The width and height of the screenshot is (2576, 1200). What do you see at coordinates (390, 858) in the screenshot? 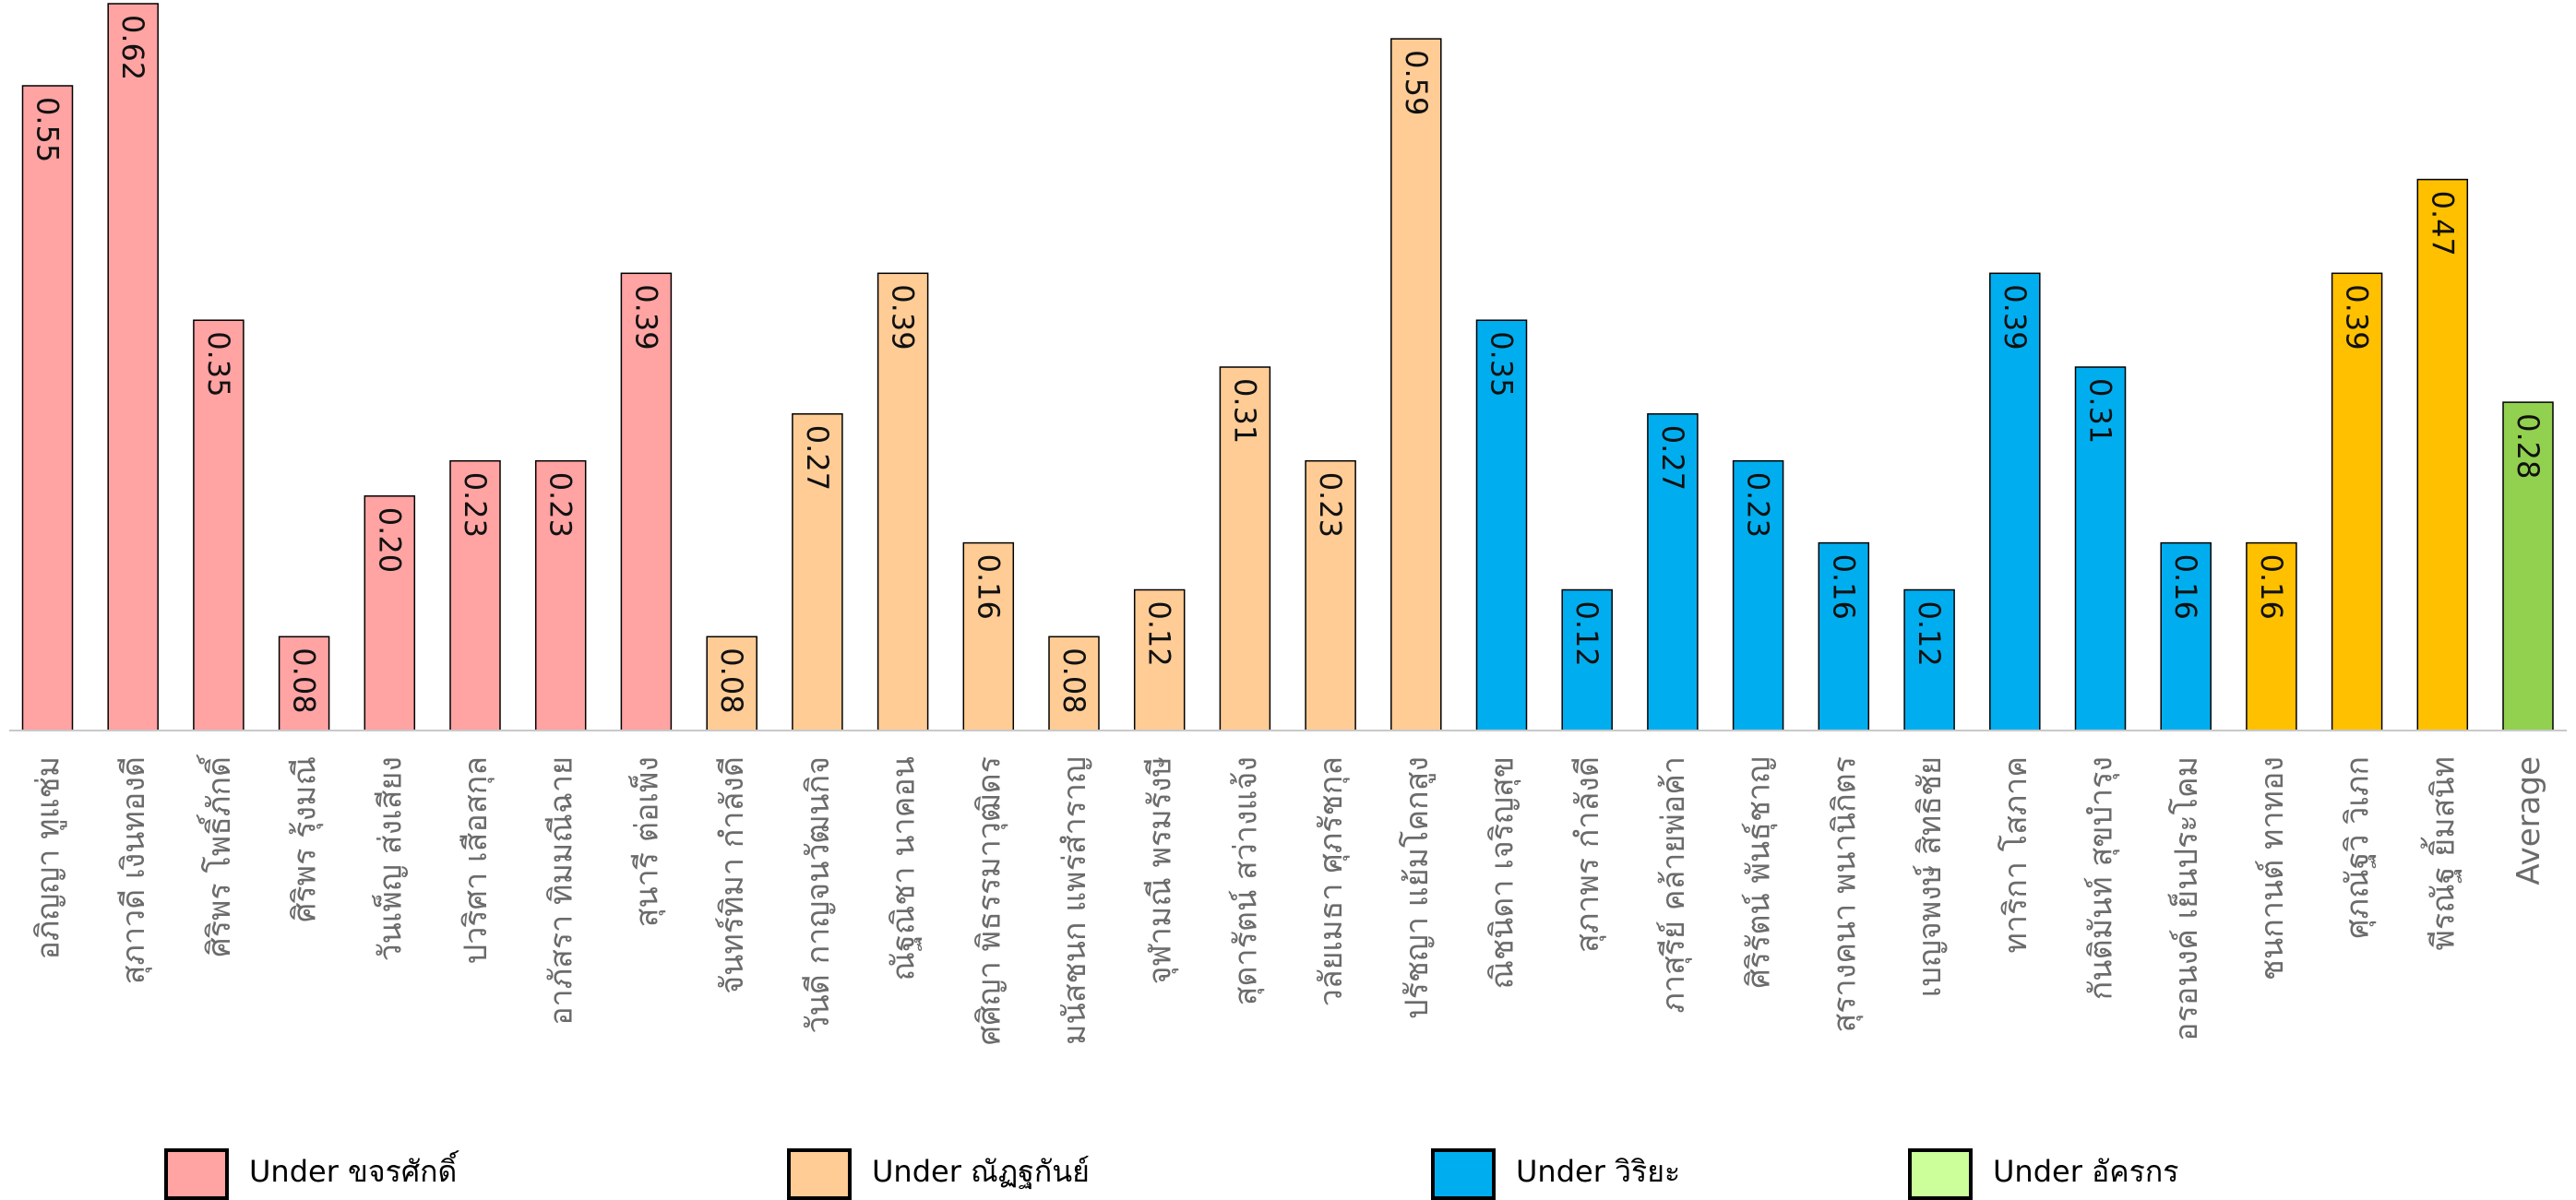
I see `category-label: วันเพ็ญ ส่งเสียง` at bounding box center [390, 858].